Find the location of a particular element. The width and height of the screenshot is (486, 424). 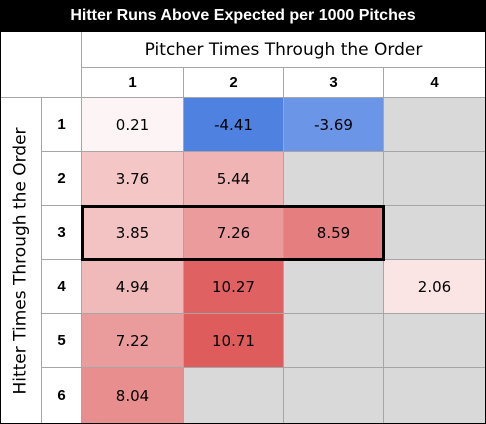

cell: 7.26 is located at coordinates (234, 233).